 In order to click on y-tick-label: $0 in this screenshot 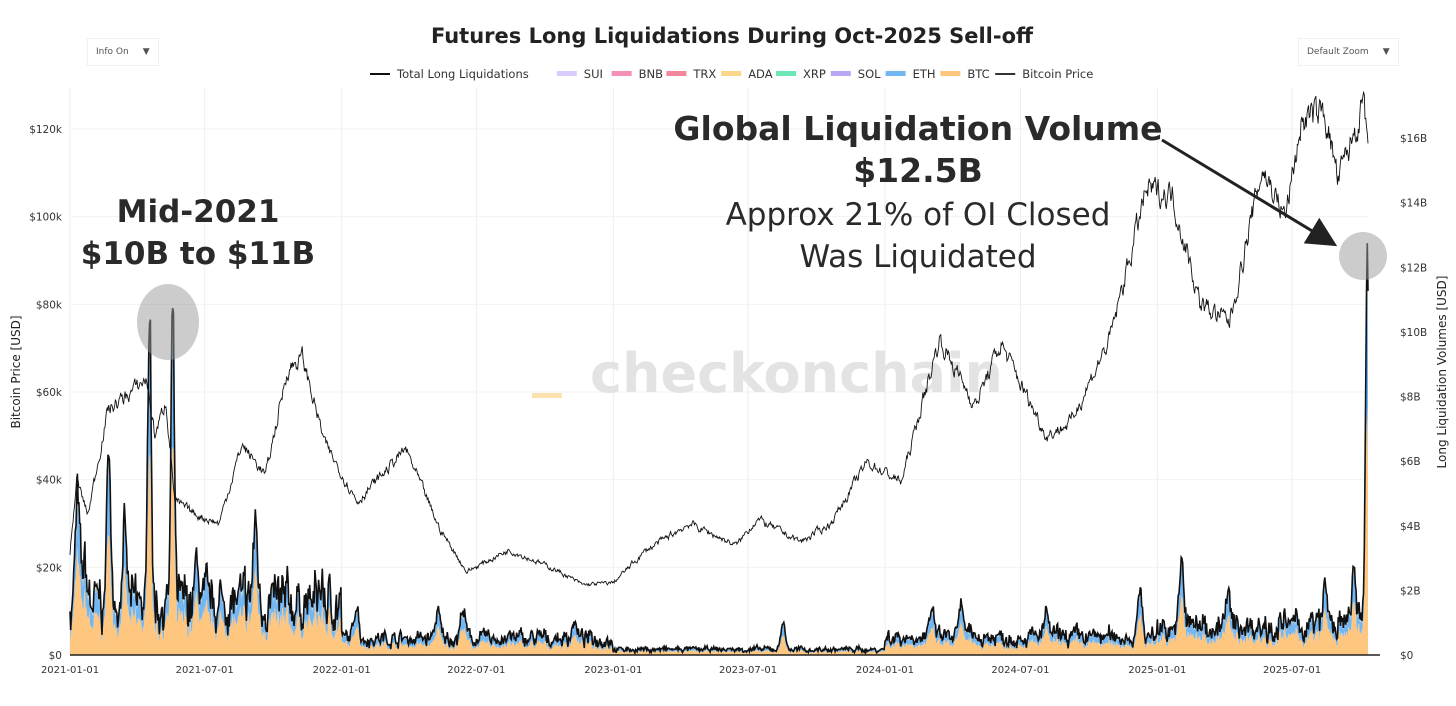, I will do `click(55, 656)`.